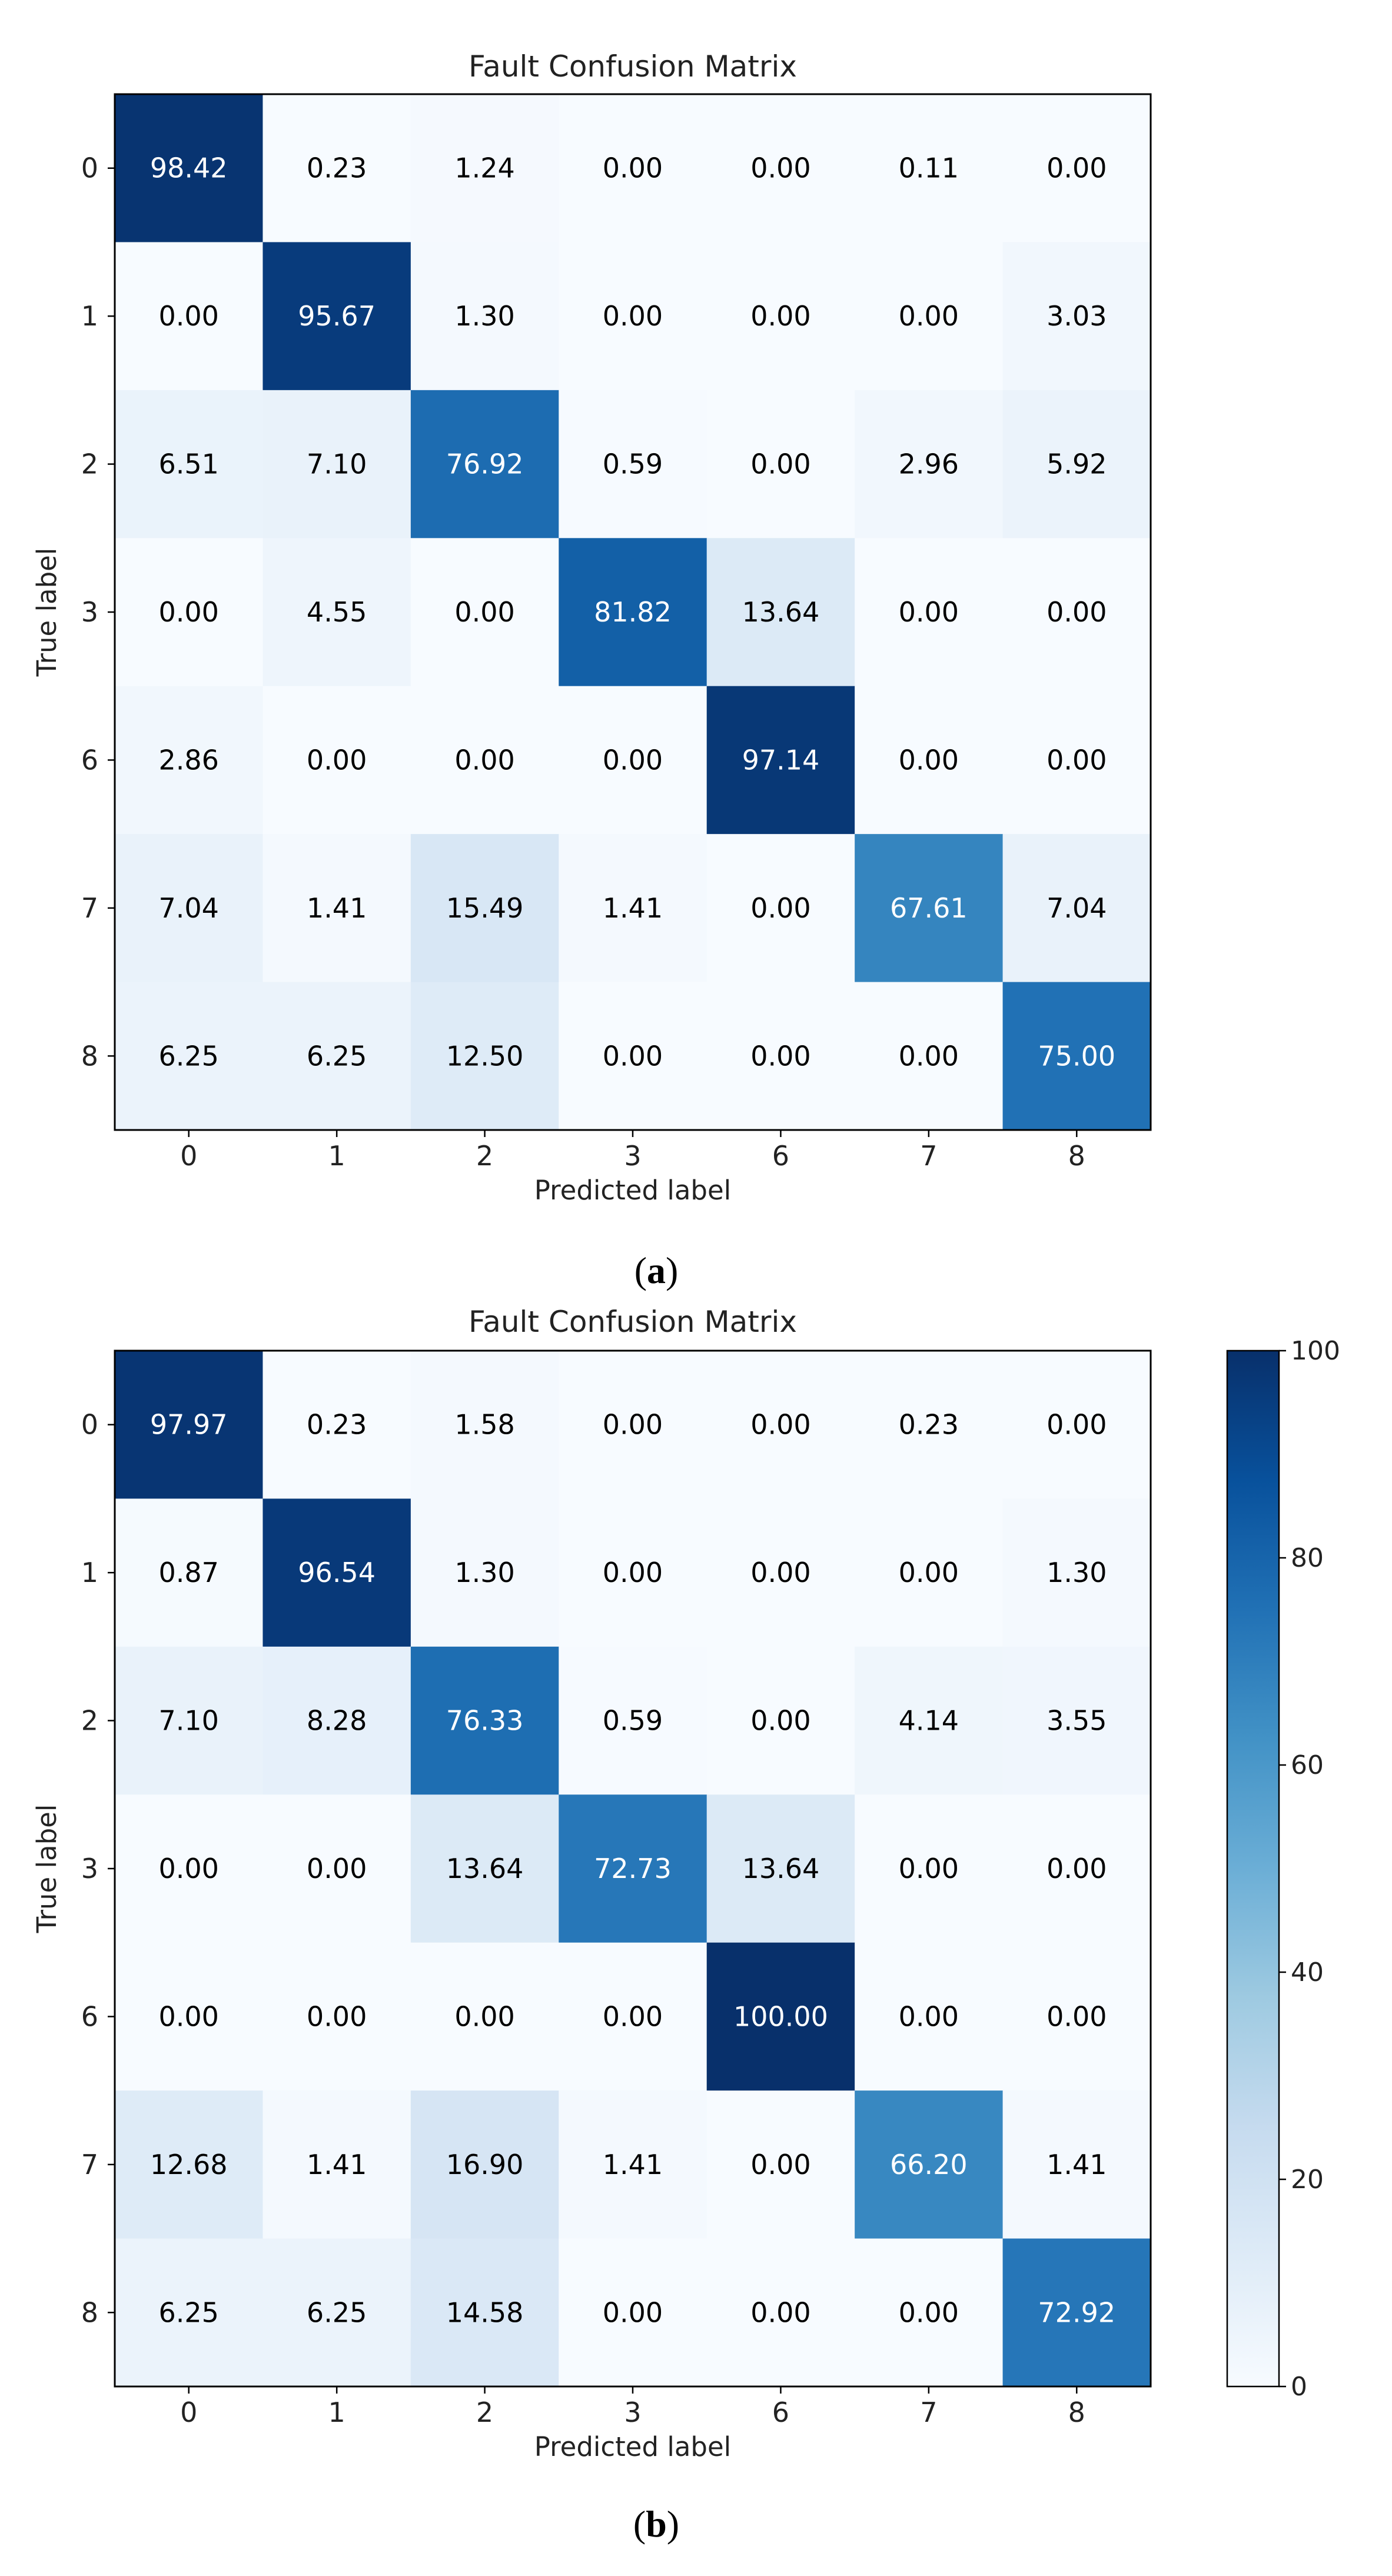 The image size is (1392, 2576). What do you see at coordinates (1299, 2387) in the screenshot?
I see `colorbar-tick-label: 0` at bounding box center [1299, 2387].